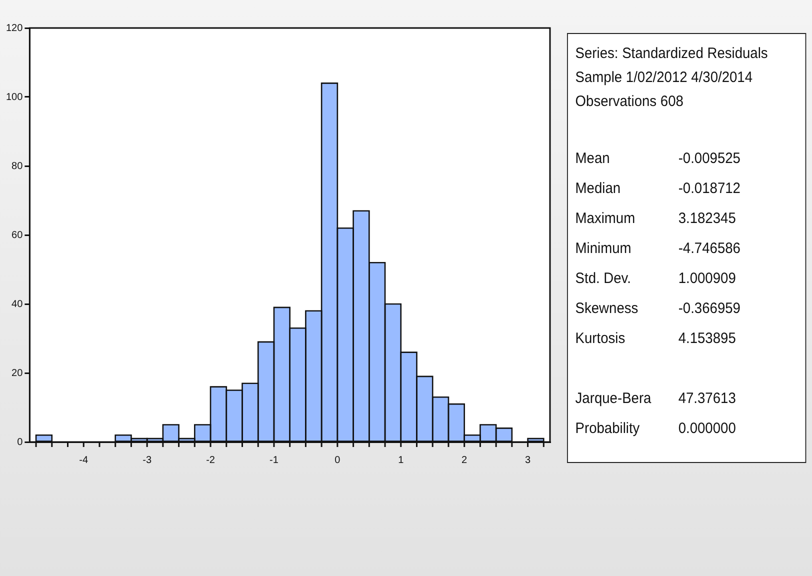 This screenshot has height=576, width=812. Describe the element at coordinates (605, 219) in the screenshot. I see `text: Maximum` at that location.